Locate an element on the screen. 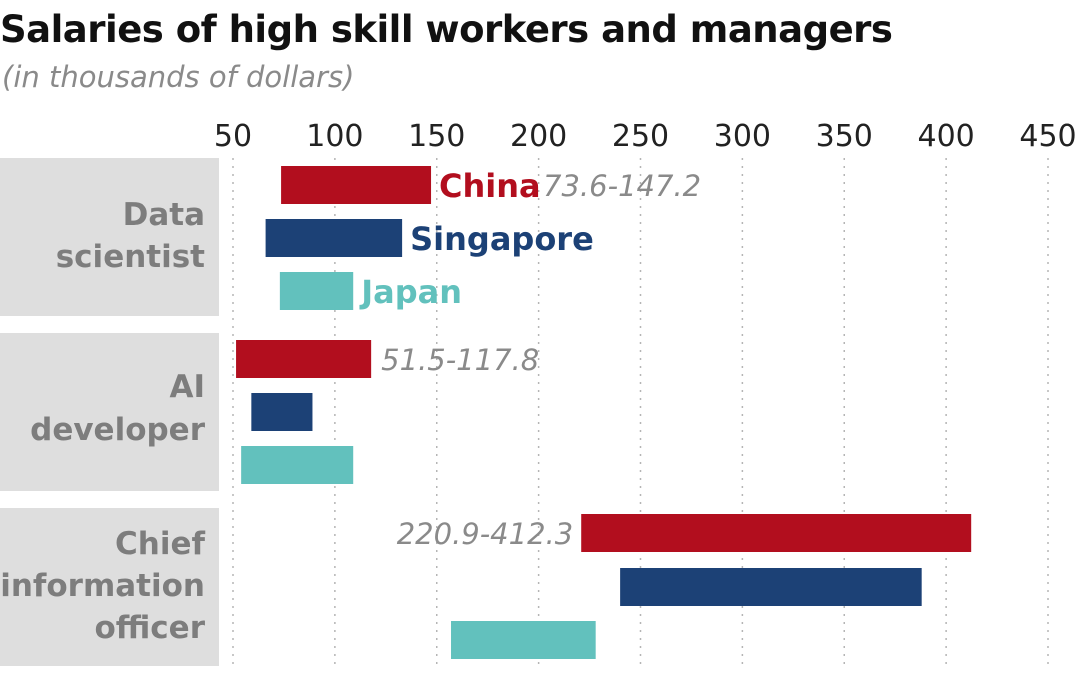 Image resolution: width=1078 pixels, height=684 pixels. range-annotation: 73.6-147.2 is located at coordinates (622, 186).